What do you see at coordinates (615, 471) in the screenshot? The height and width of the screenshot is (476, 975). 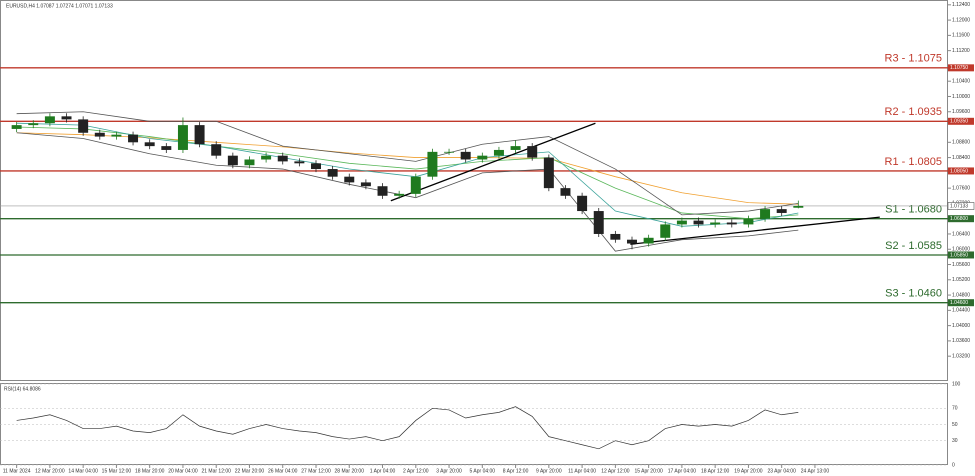 I see `x-tick-label: 12 Apr 12:00` at bounding box center [615, 471].